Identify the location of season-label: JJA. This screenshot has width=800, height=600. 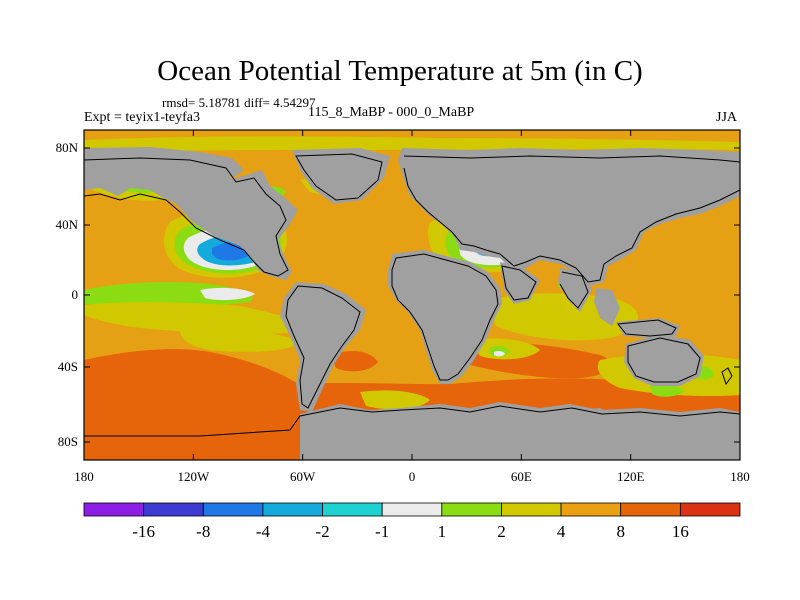
(727, 117).